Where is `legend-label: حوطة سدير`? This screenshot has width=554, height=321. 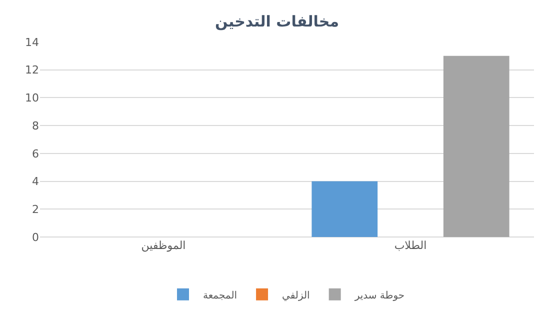
legend-label: حوطة سدير is located at coordinates (379, 296).